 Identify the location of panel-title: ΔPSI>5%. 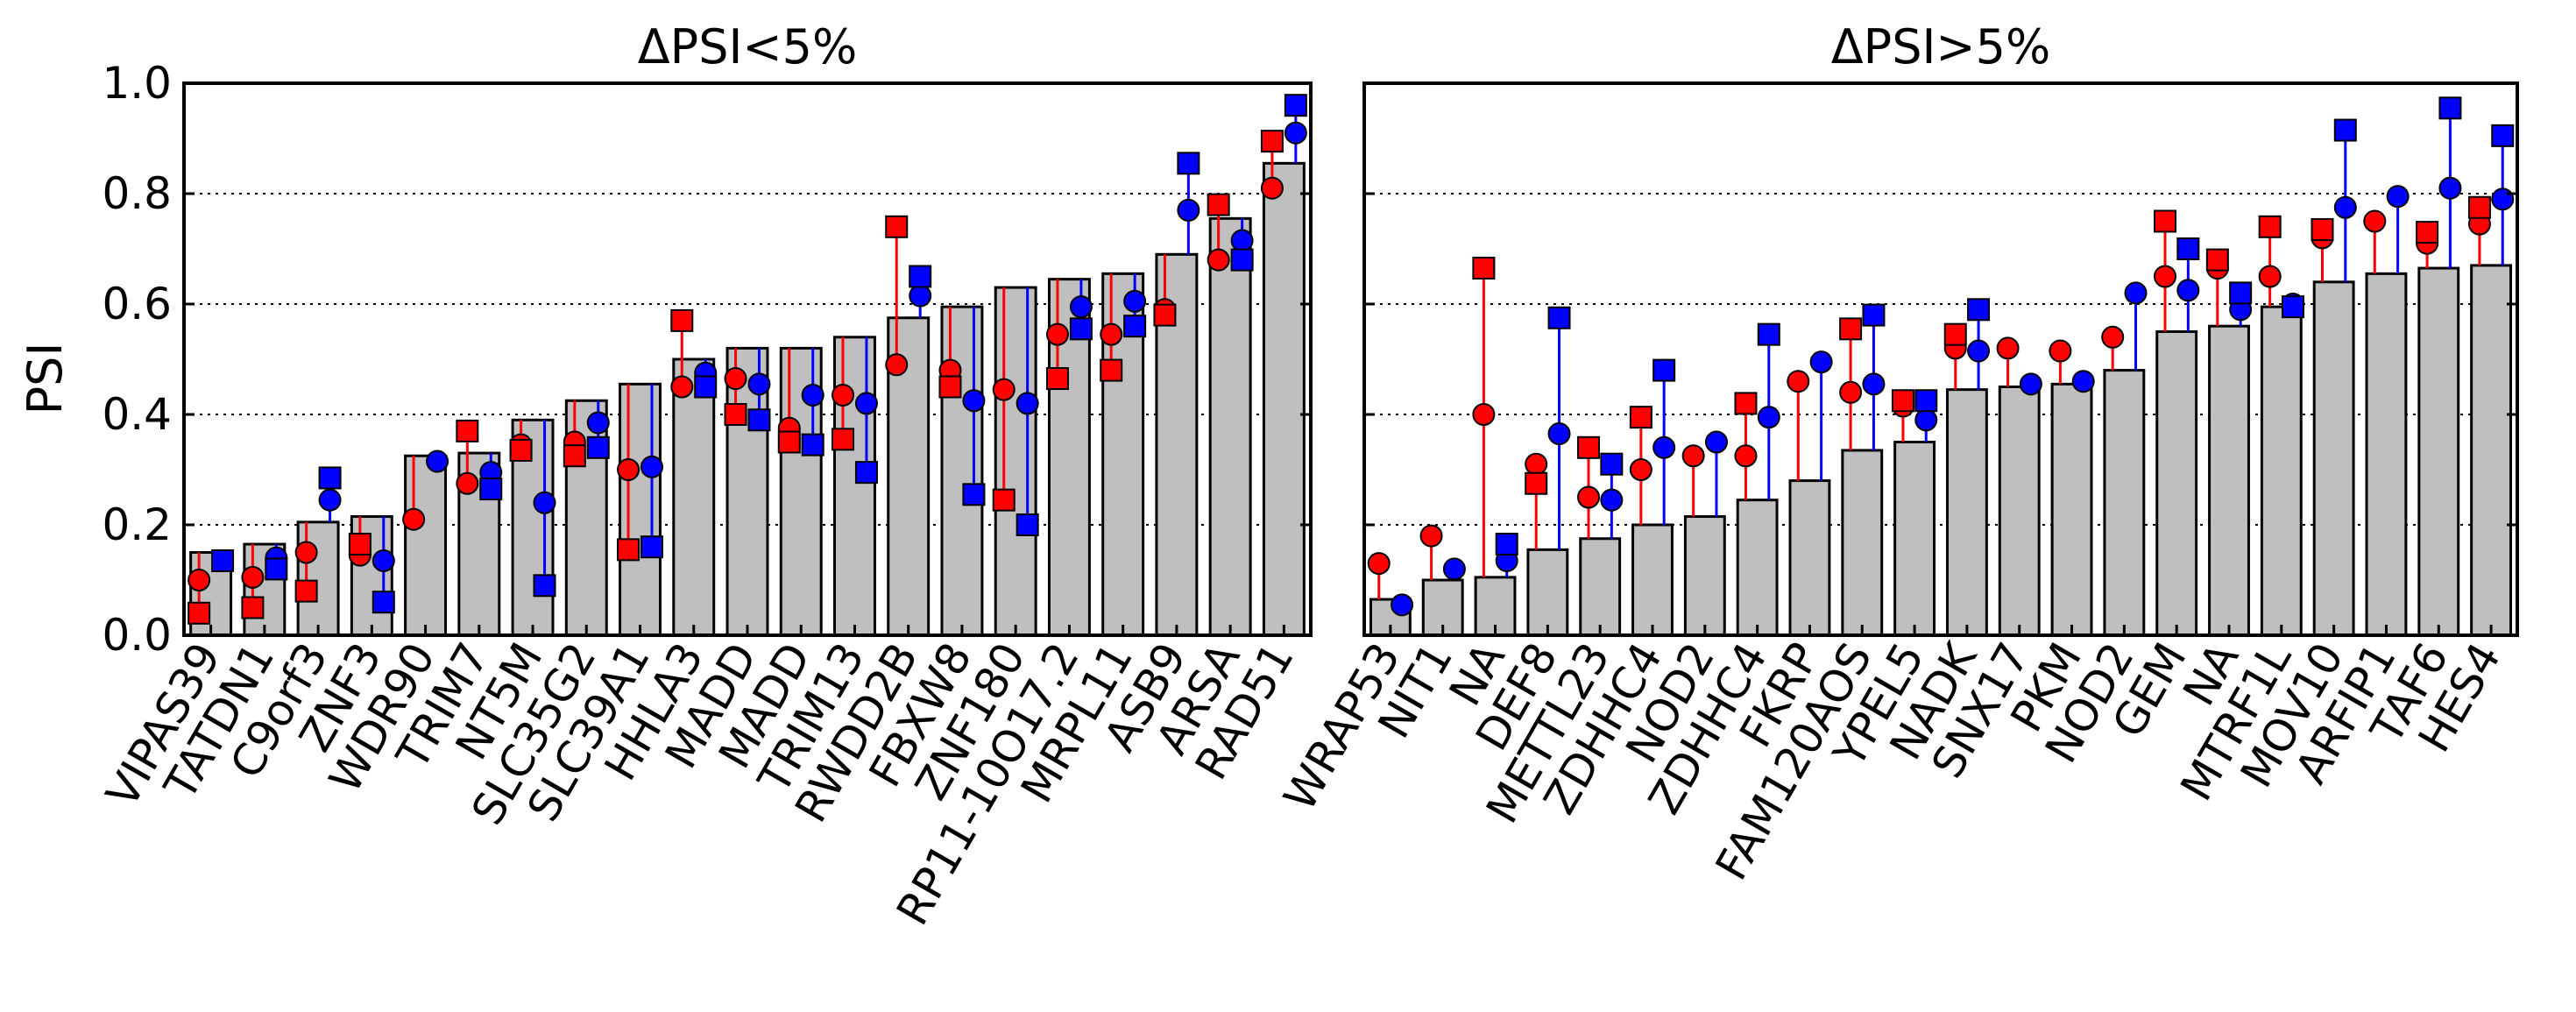
(1941, 46).